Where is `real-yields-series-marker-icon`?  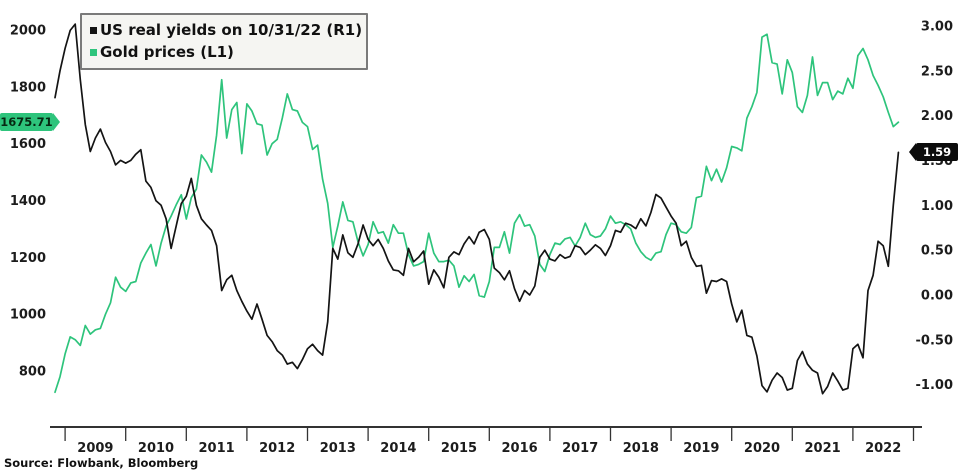 real-yields-series-marker-icon is located at coordinates (93, 30).